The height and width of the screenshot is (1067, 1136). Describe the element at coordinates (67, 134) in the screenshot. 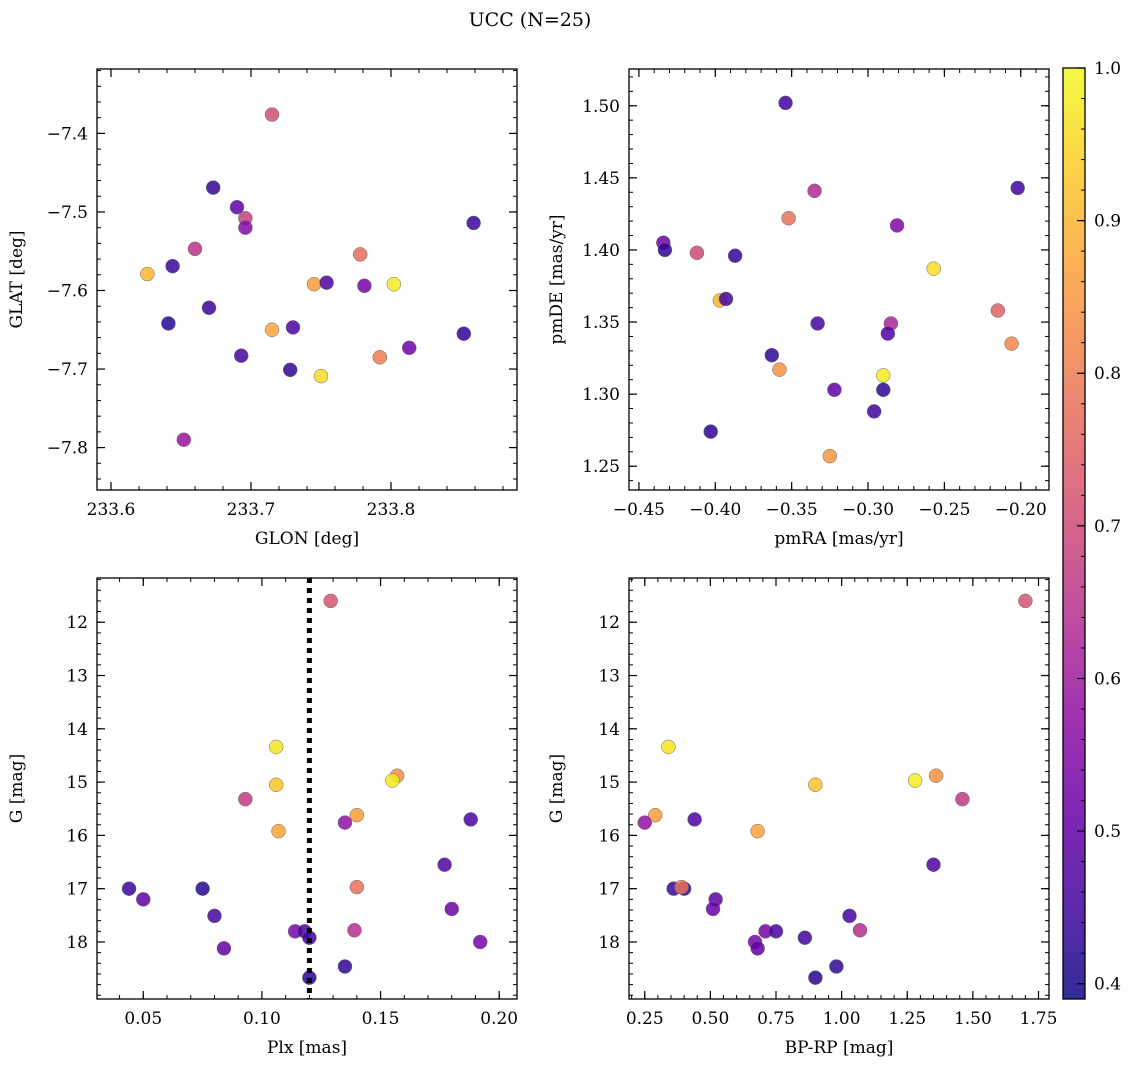

I see `y-tick-label: −7.4` at that location.